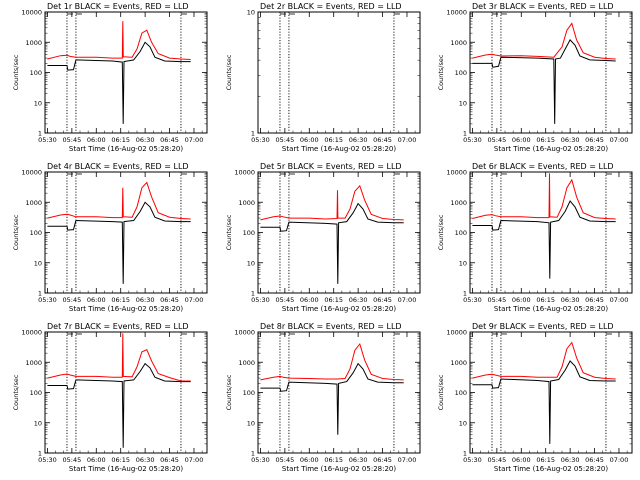 This screenshot has height=480, width=640. What do you see at coordinates (118, 326) in the screenshot?
I see `panel-title: Det 7r BLACK = Events, RED = LLD` at bounding box center [118, 326].